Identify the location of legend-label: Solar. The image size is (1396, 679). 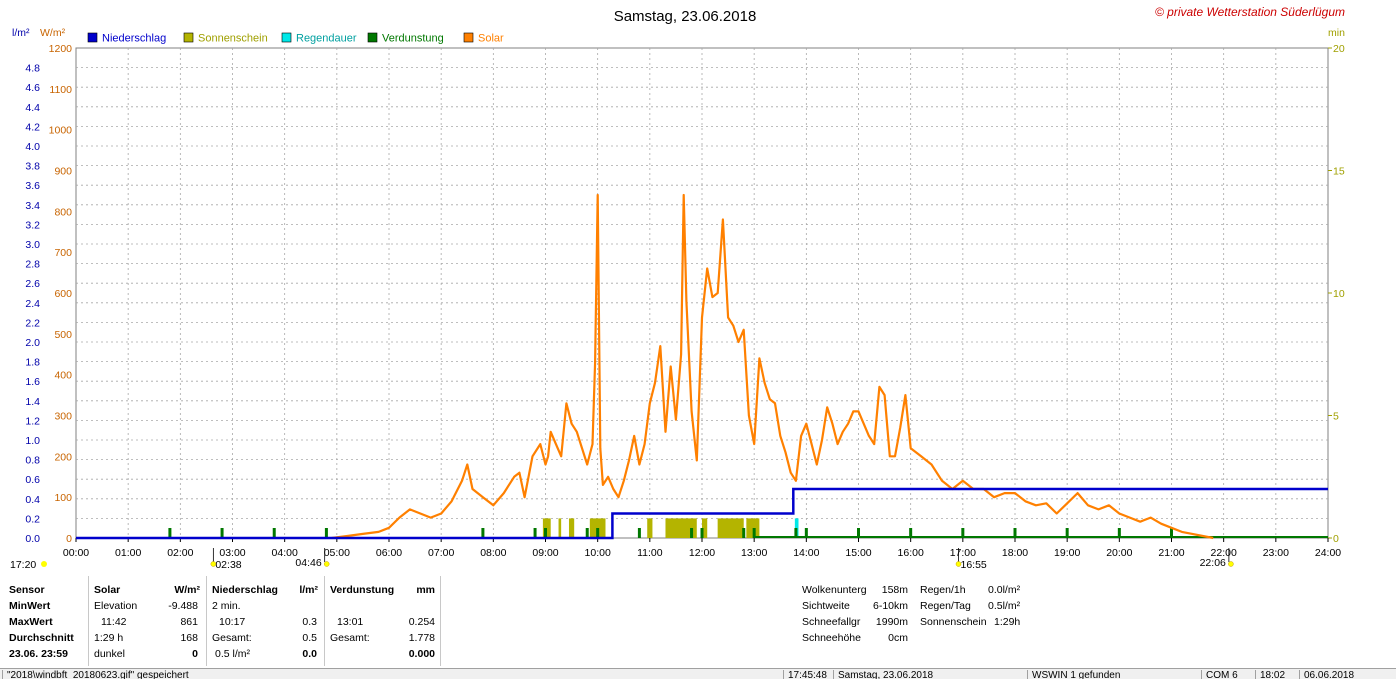
(491, 39).